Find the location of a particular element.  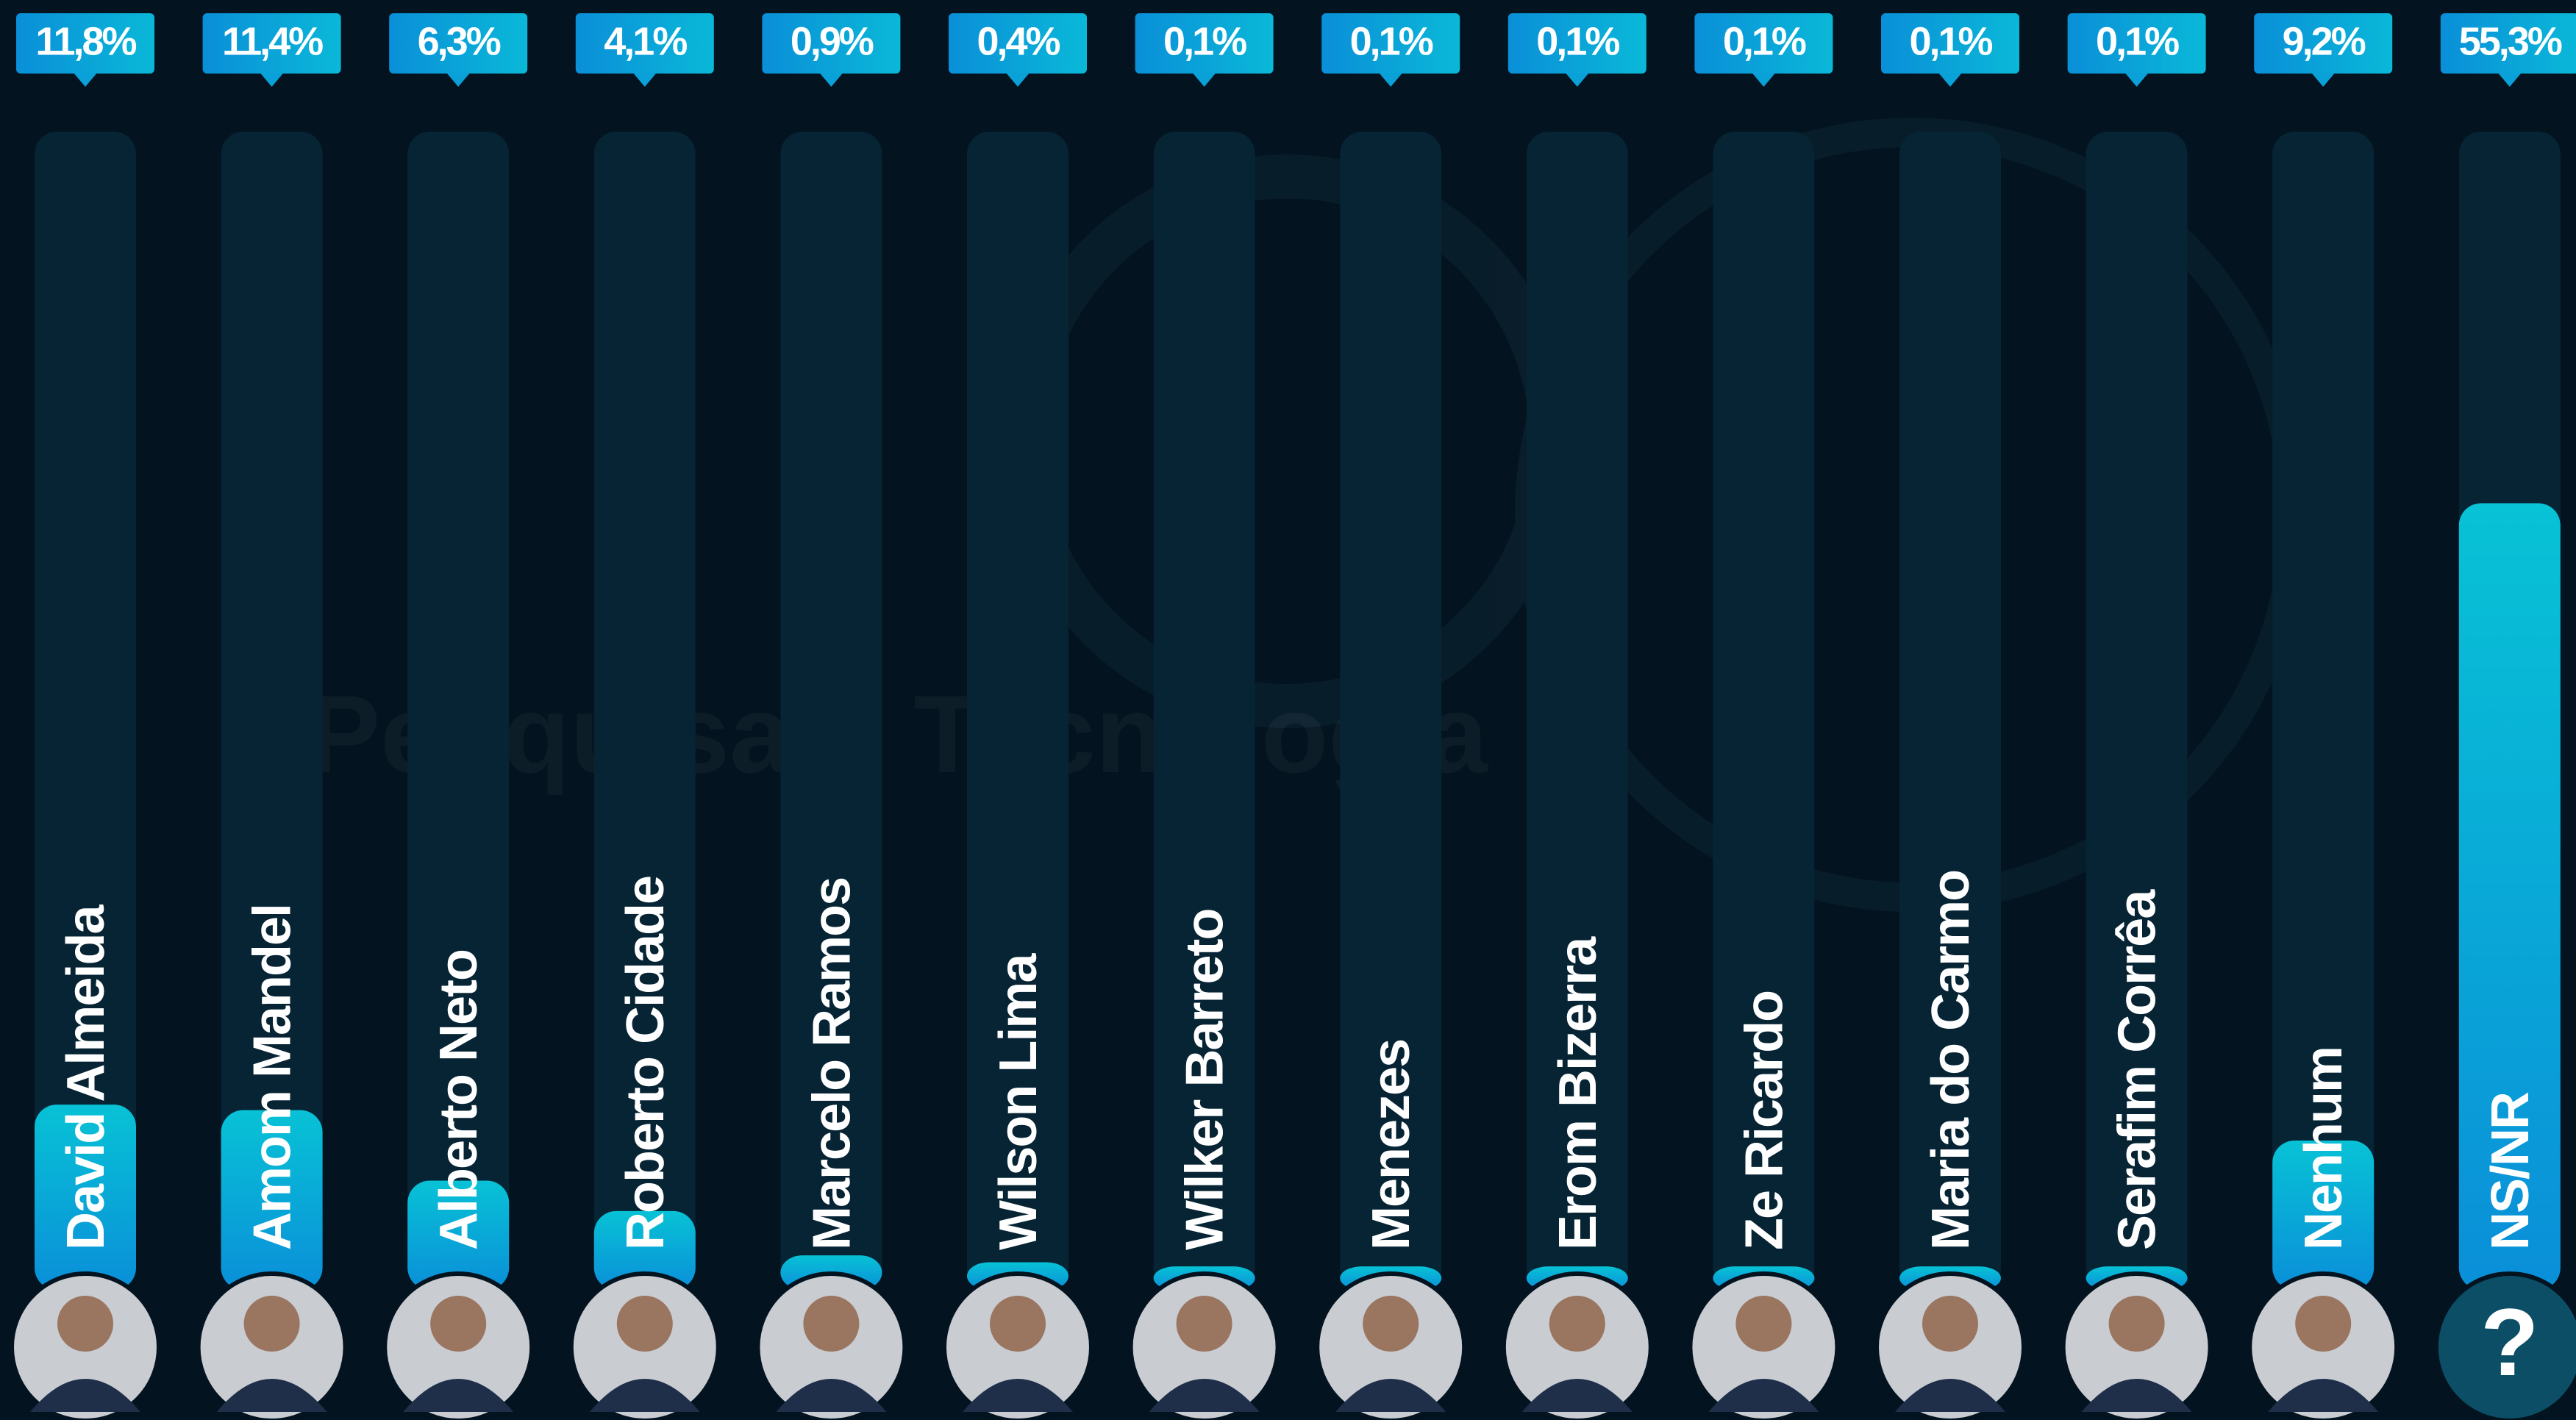

category-label: NS/NR is located at coordinates (2510, 1171).